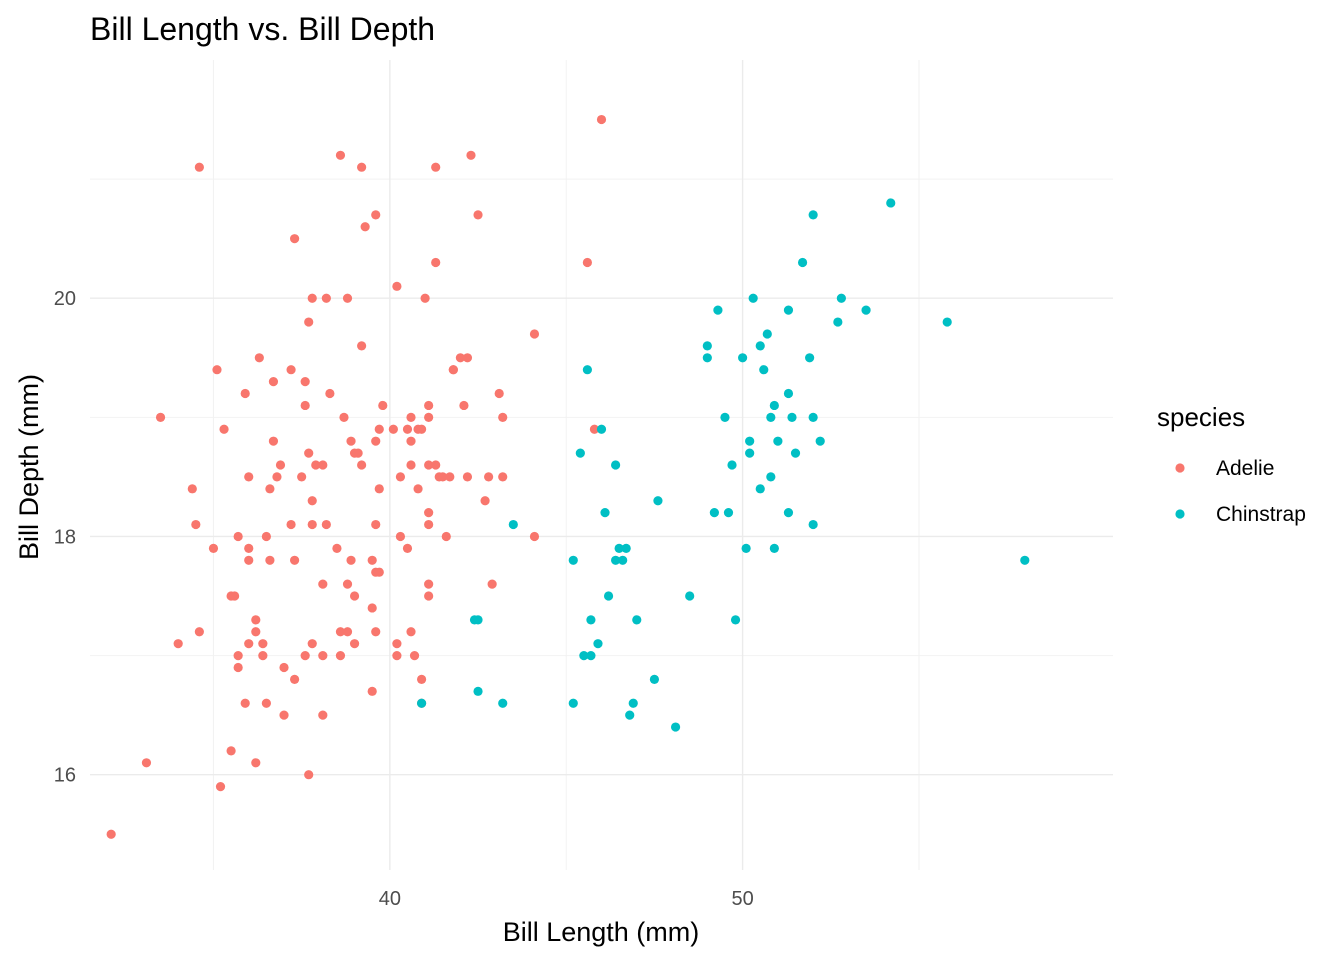  Describe the element at coordinates (390, 899) in the screenshot. I see `x-tick-label: 40` at that location.